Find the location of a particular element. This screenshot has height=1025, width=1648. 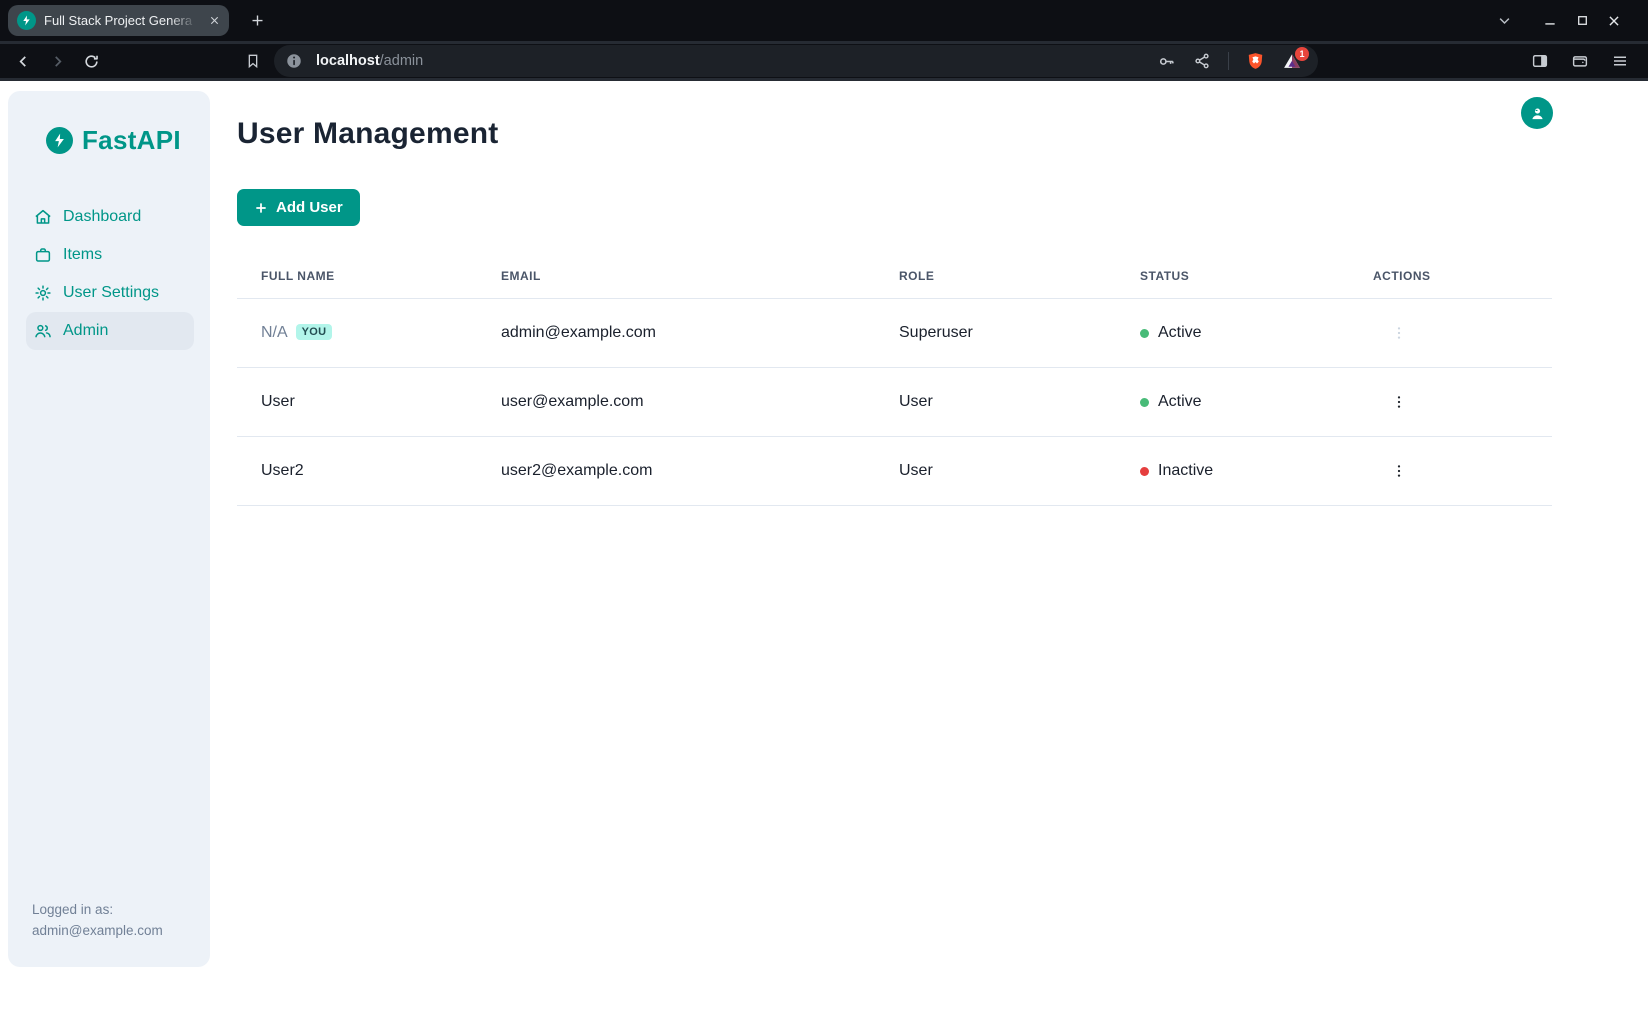

user-email: admin@example.com is located at coordinates (676, 333).